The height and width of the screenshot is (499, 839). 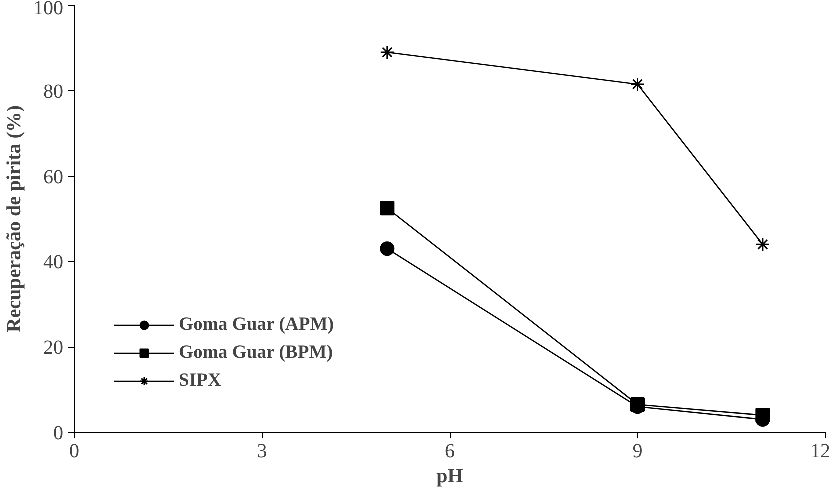 I want to click on y-tick-label: 40, so click(x=54, y=263).